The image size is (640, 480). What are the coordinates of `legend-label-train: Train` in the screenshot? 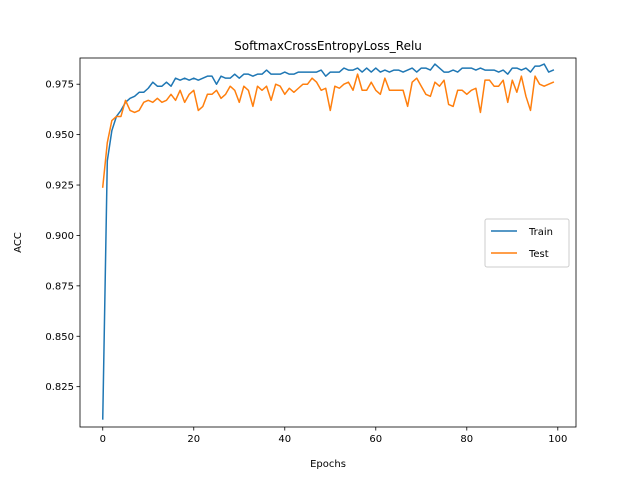 It's located at (540, 232).